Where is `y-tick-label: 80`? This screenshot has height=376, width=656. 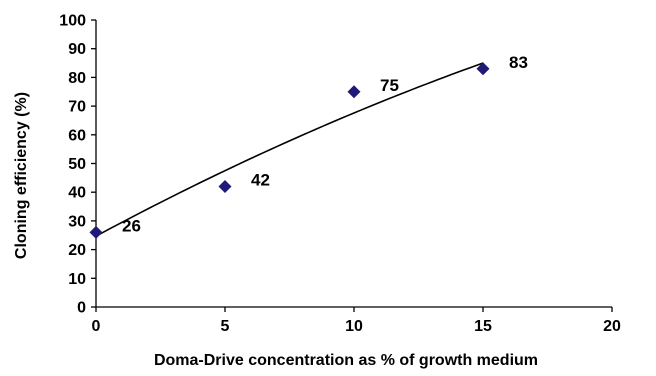
y-tick-label: 80 is located at coordinates (77, 78).